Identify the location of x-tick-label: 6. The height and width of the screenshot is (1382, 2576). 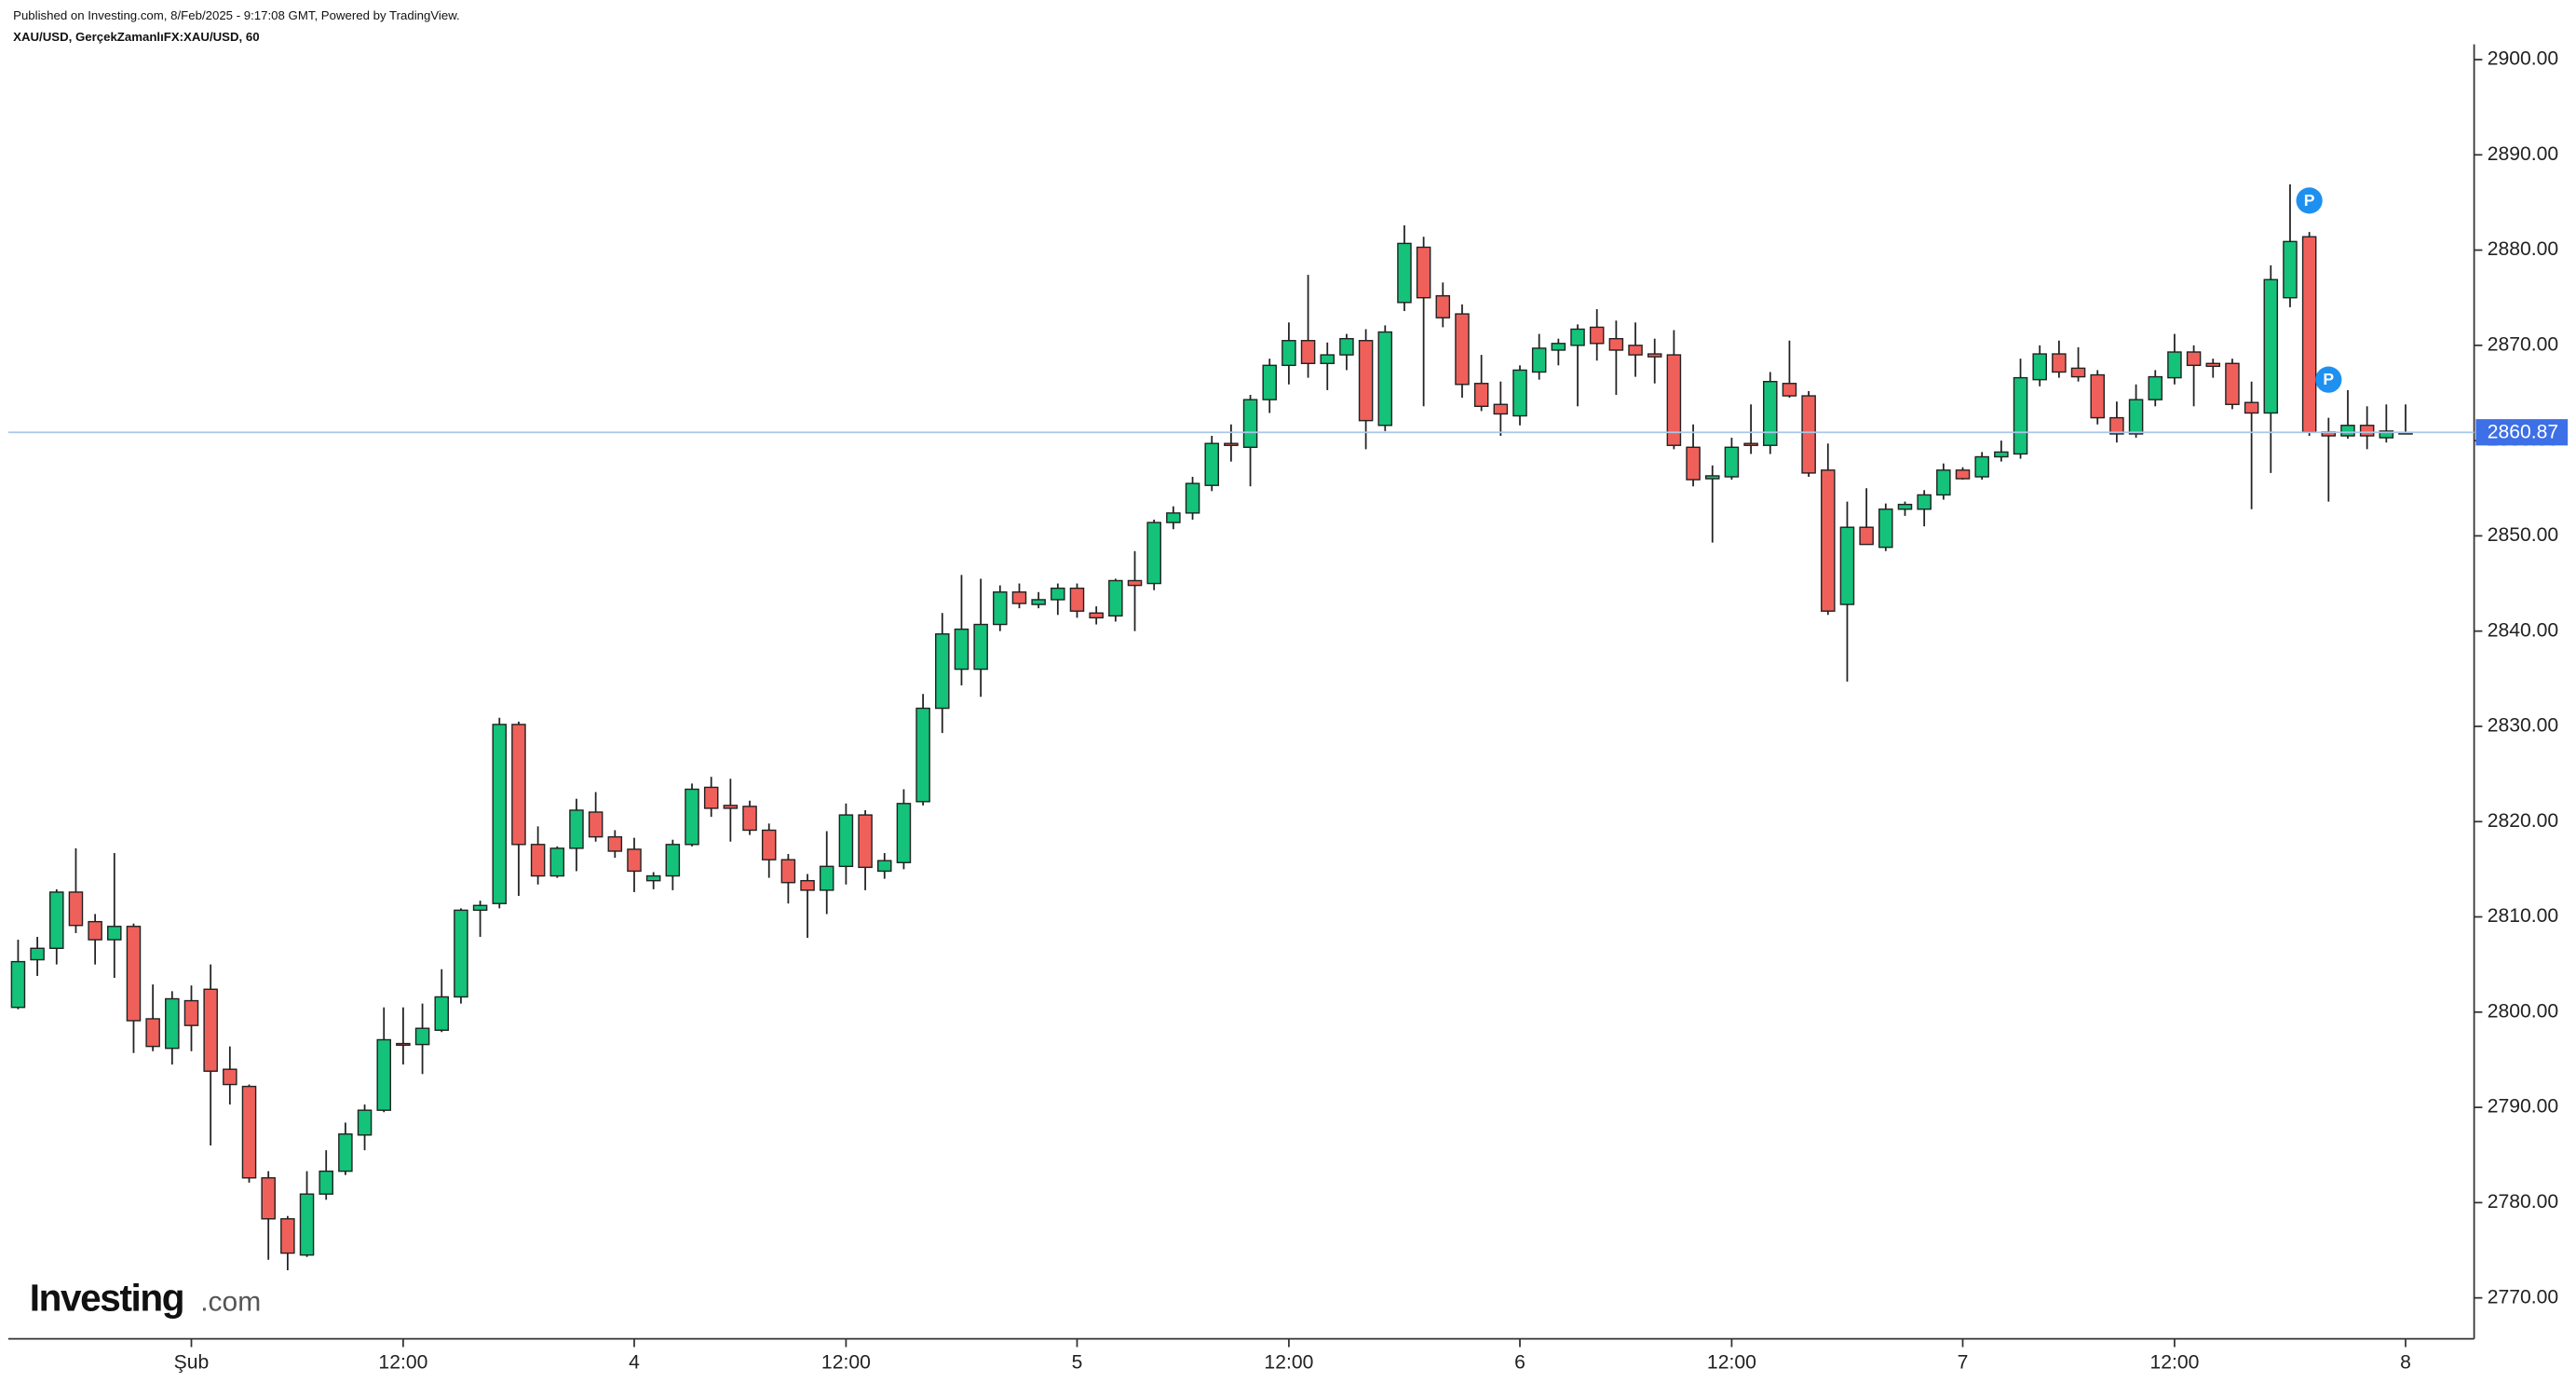
(1519, 1363).